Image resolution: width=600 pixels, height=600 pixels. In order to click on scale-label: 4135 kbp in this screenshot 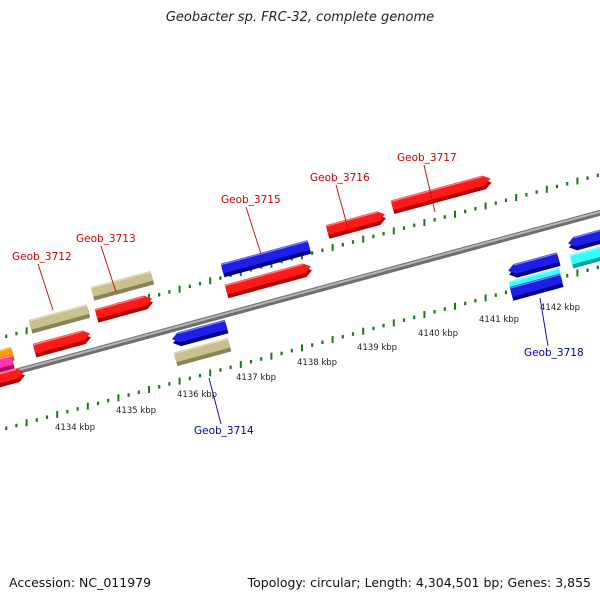, I will do `click(136, 411)`.